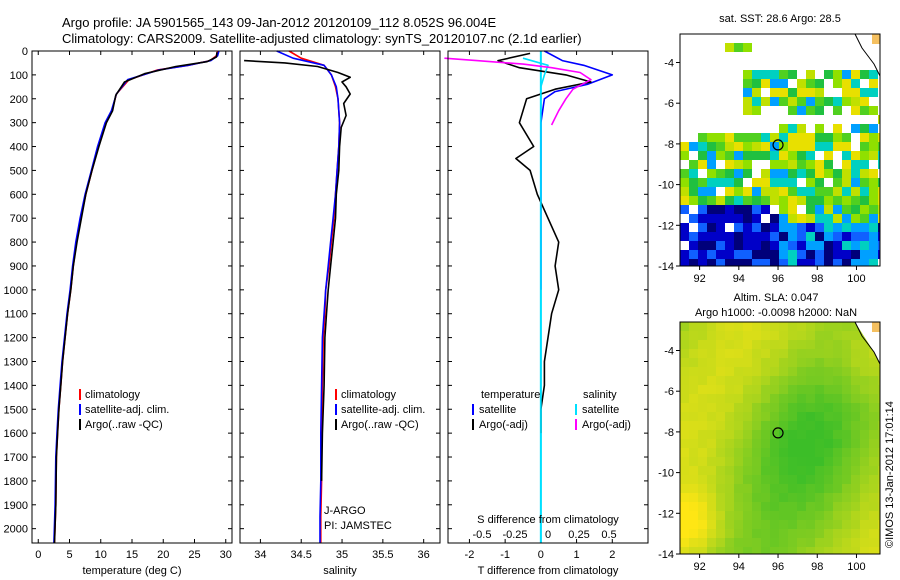 The height and width of the screenshot is (580, 900). Describe the element at coordinates (548, 520) in the screenshot. I see `x2-axis-label: S difference from climatology` at that location.